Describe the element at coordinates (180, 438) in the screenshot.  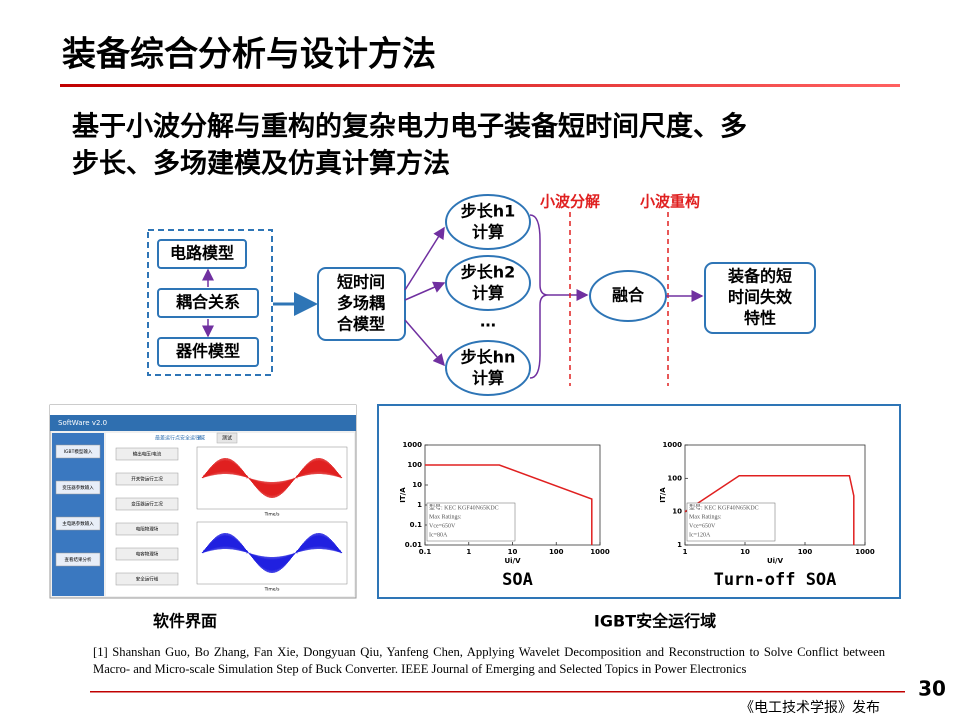
I see `panel-heading: 最差运行点安全运行域` at that location.